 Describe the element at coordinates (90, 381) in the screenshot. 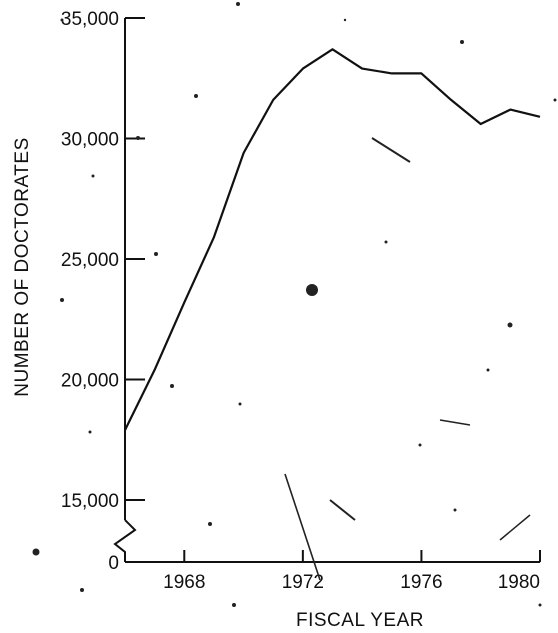

I see `y-tick-label: 20,000` at that location.